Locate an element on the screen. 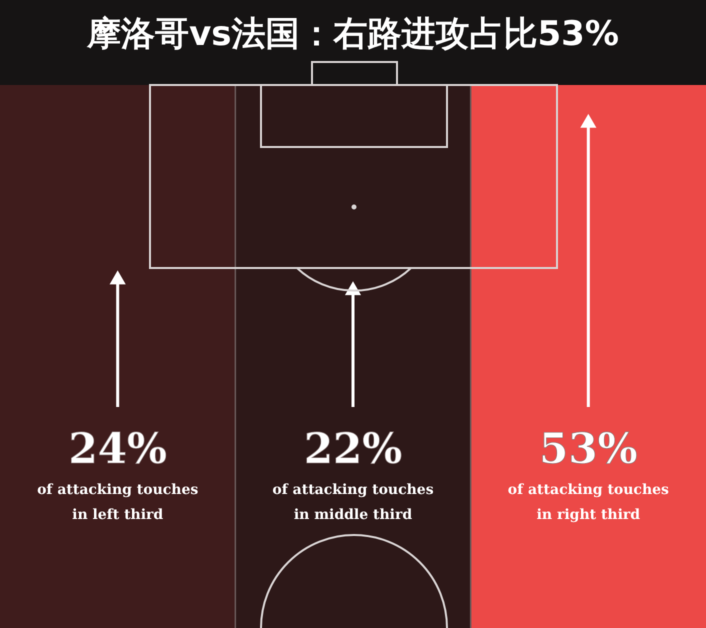  category-label: of attacking touches in middle third is located at coordinates (353, 502).